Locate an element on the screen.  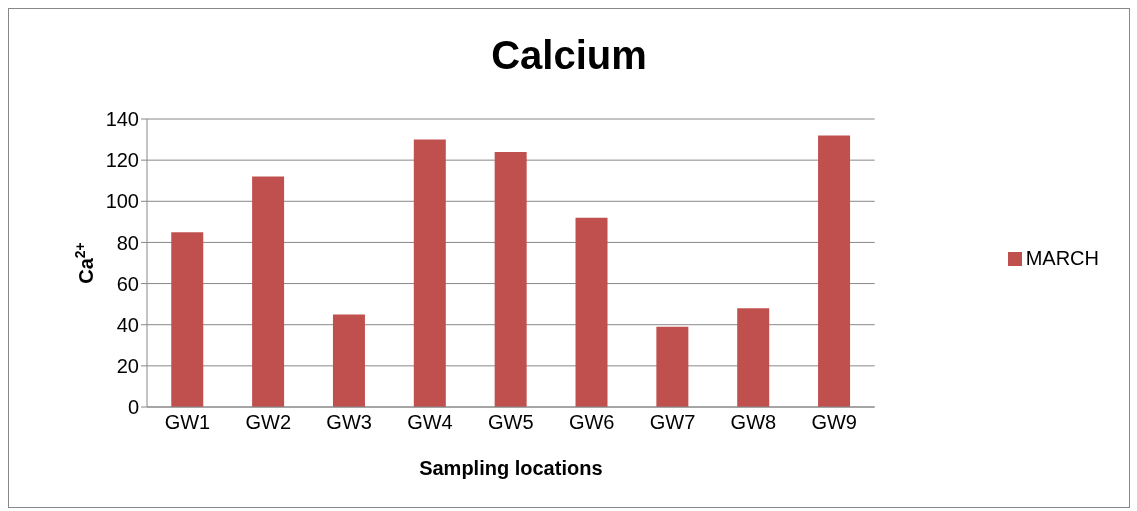
y-tick-label: 140 is located at coordinates (122, 119).